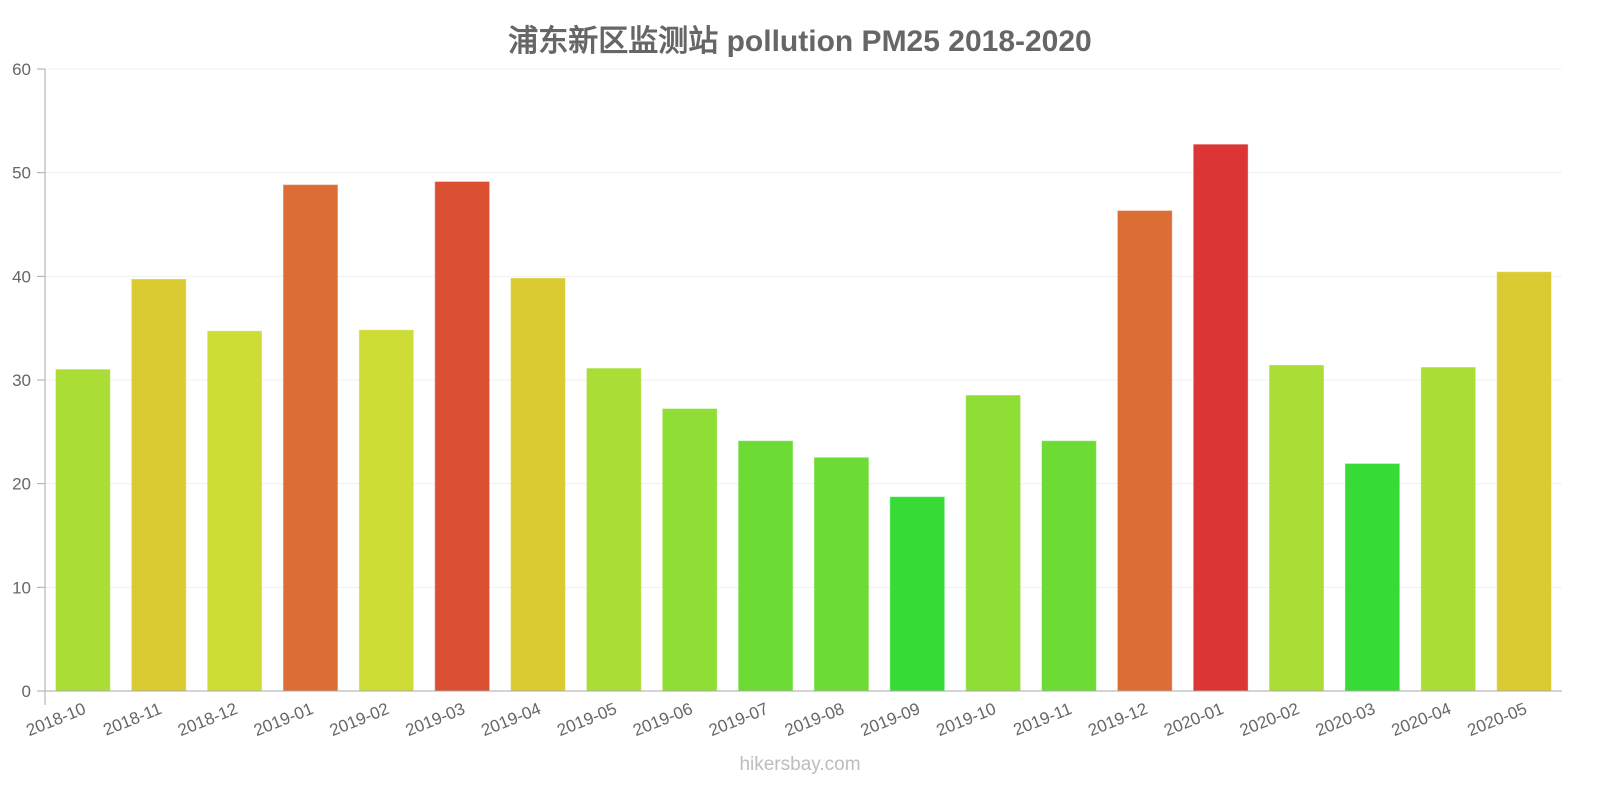 Image resolution: width=1600 pixels, height=800 pixels. What do you see at coordinates (814, 719) in the screenshot?
I see `x-tick-label: 2019-08` at bounding box center [814, 719].